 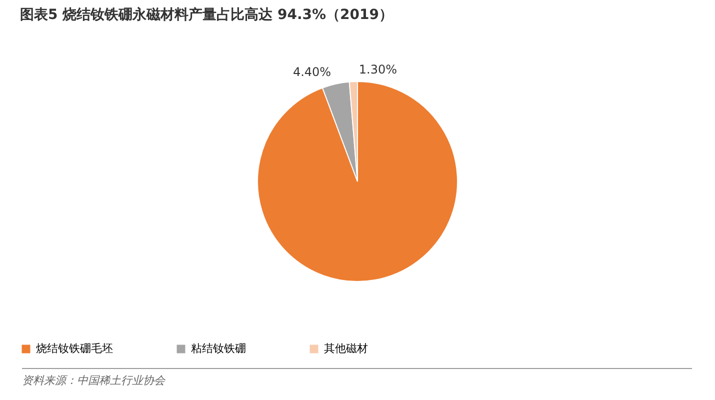 What do you see at coordinates (357, 378) in the screenshot?
I see `text: 资料来源：中国稀土行业协会` at bounding box center [357, 378].